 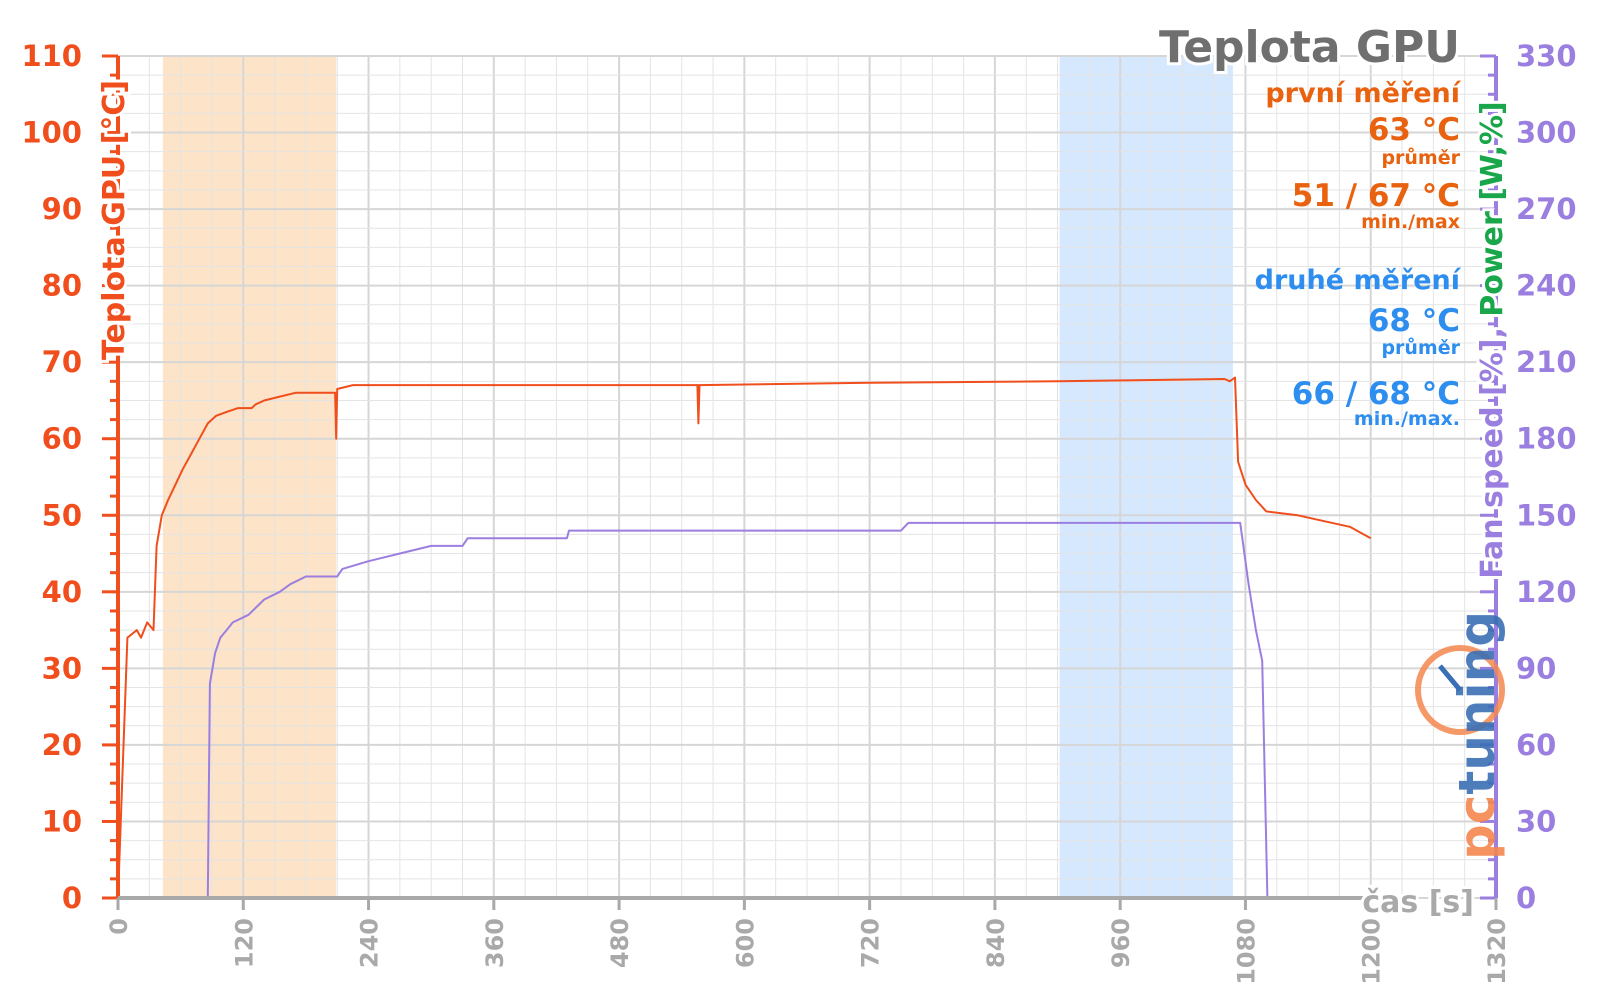 I want to click on y-axis-right-label-sep: ,, so click(x=1492, y=328).